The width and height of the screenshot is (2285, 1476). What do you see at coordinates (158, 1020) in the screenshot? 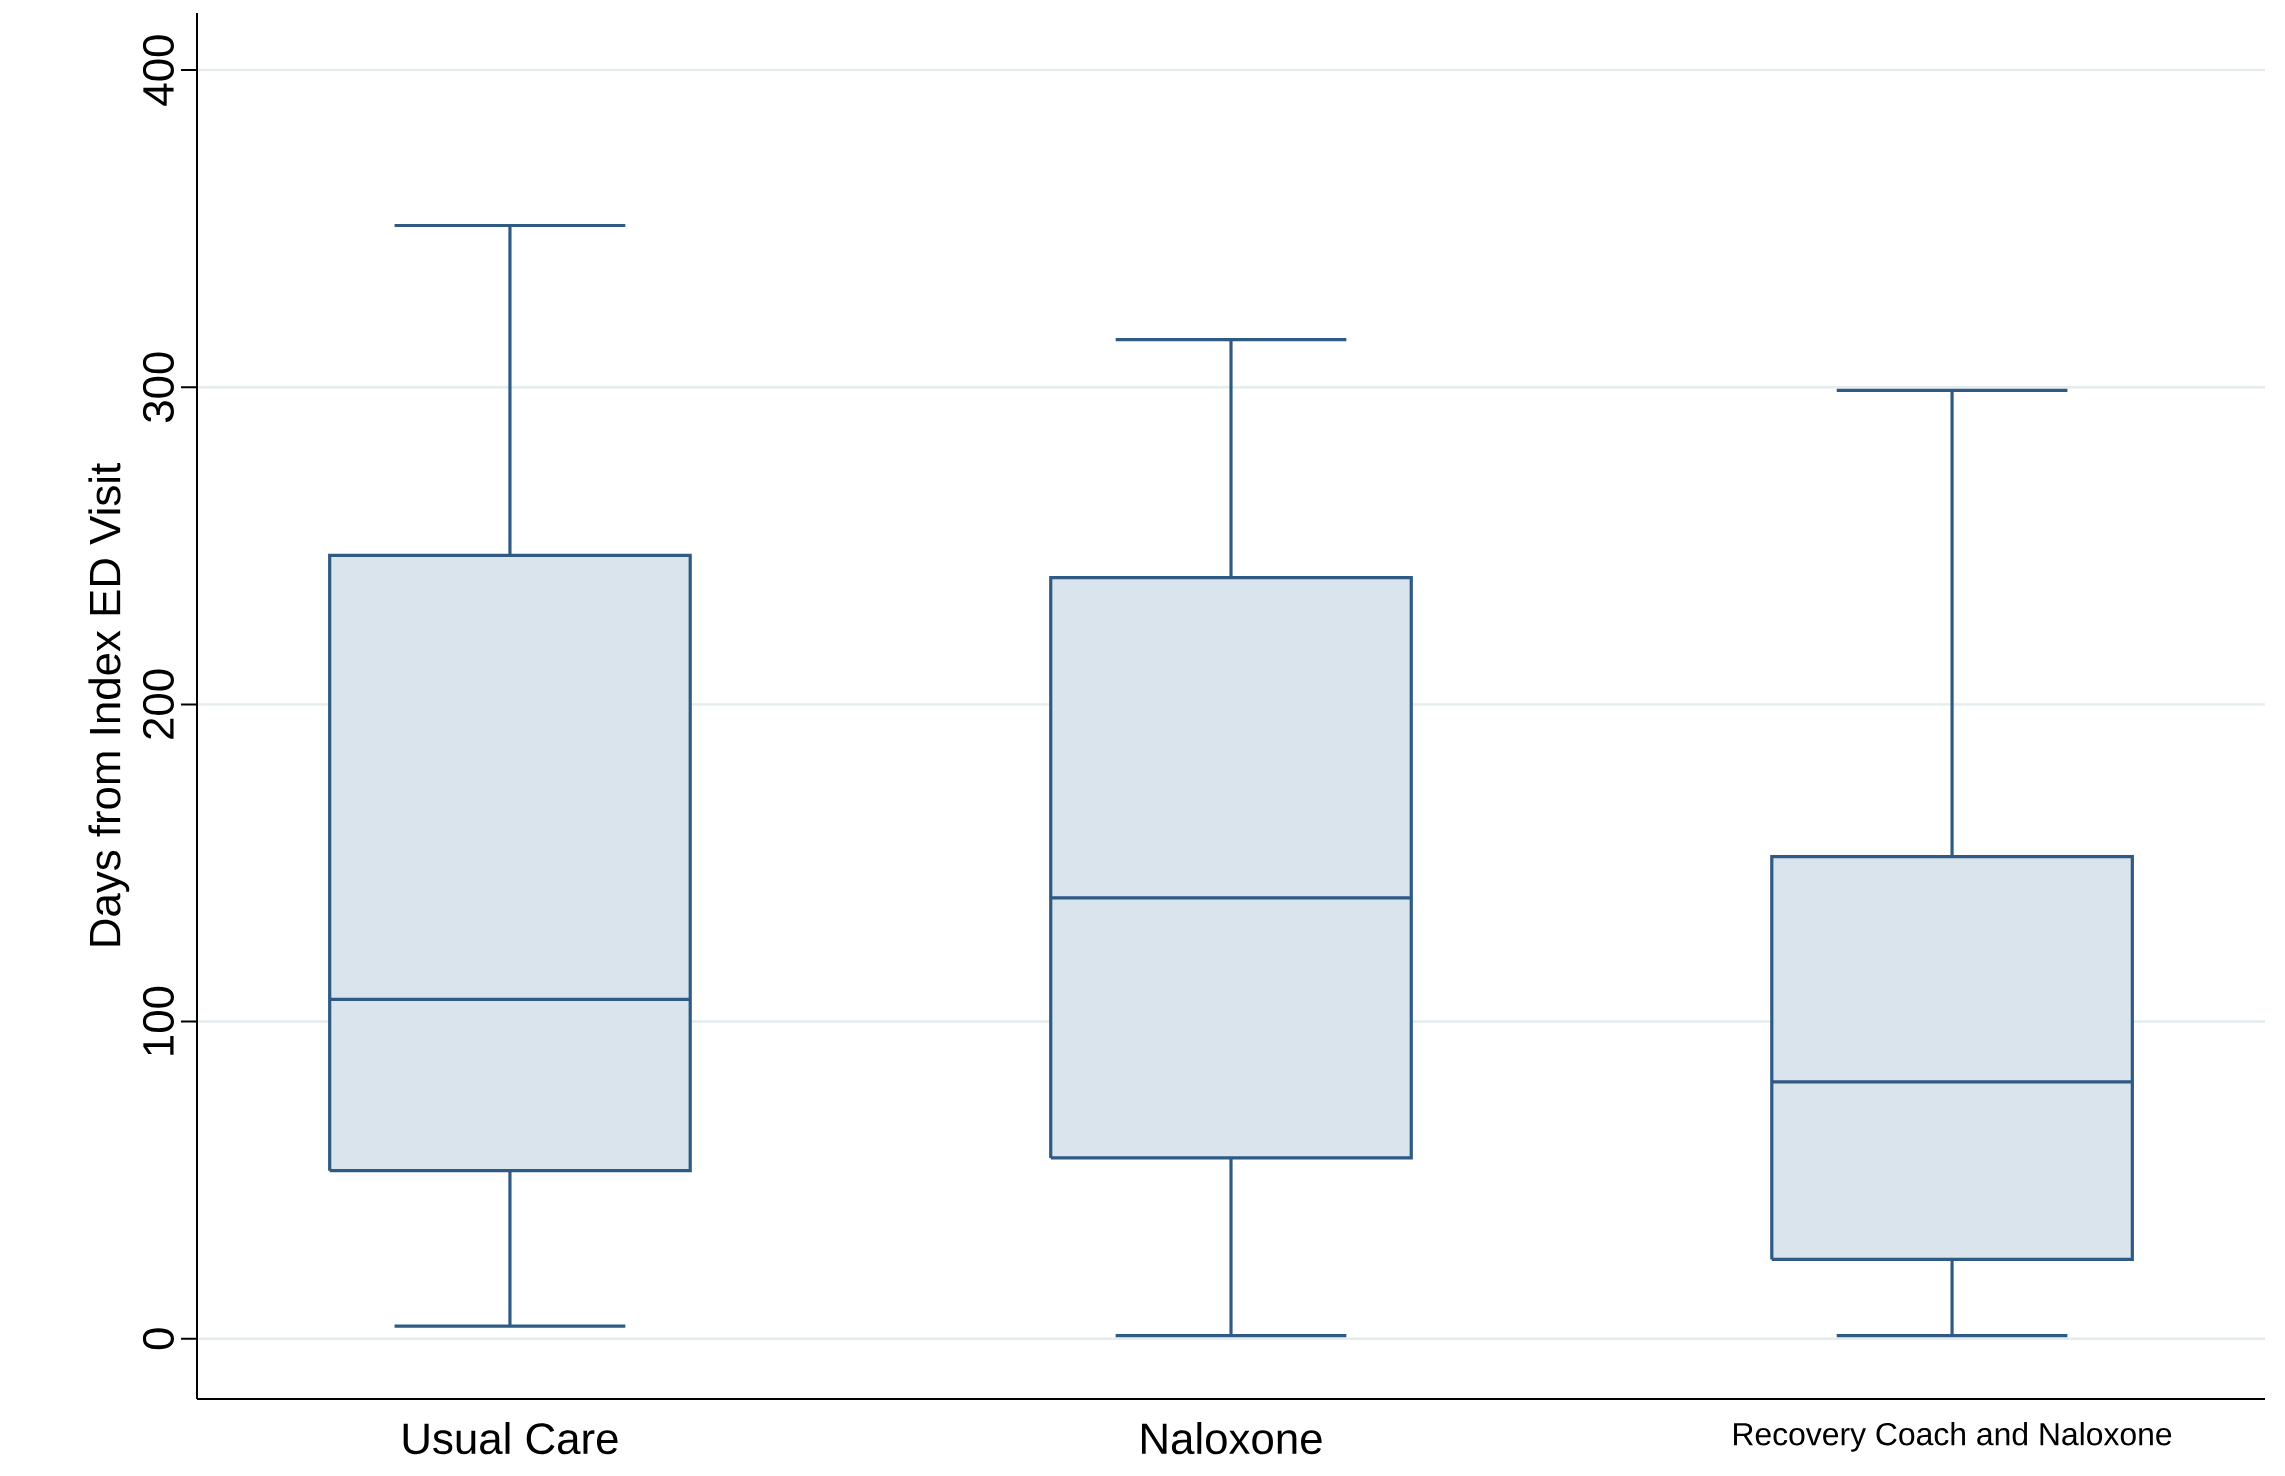
I see `y-tick-label: 100` at bounding box center [158, 1020].